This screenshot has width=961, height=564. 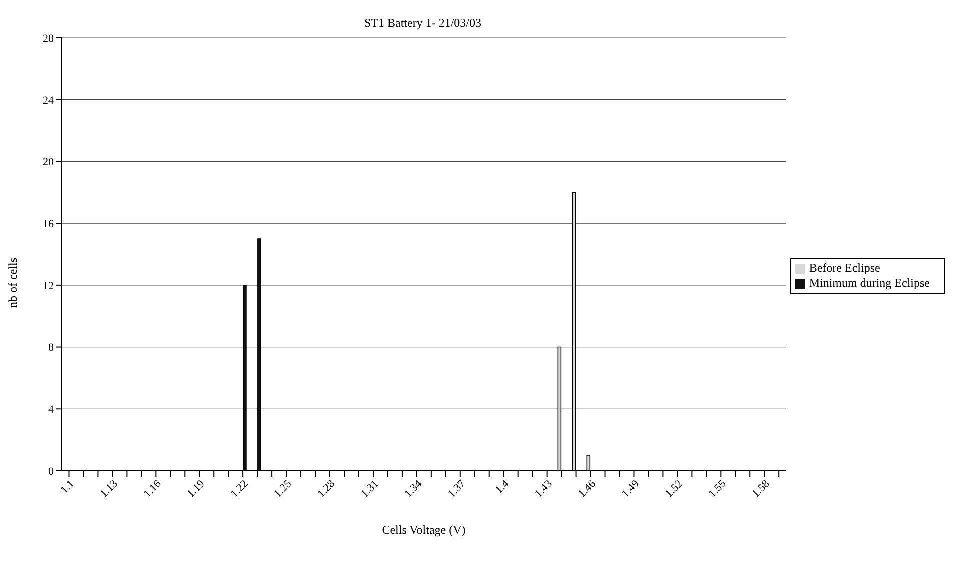 What do you see at coordinates (48, 100) in the screenshot?
I see `y-tick-label: 24` at bounding box center [48, 100].